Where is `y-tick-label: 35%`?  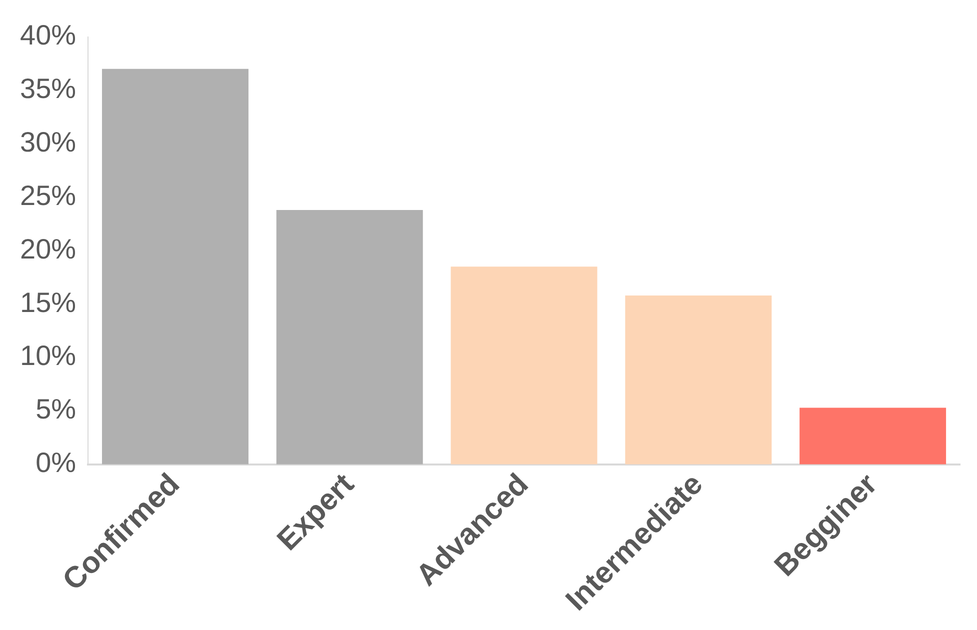
y-tick-label: 35% is located at coordinates (48, 88).